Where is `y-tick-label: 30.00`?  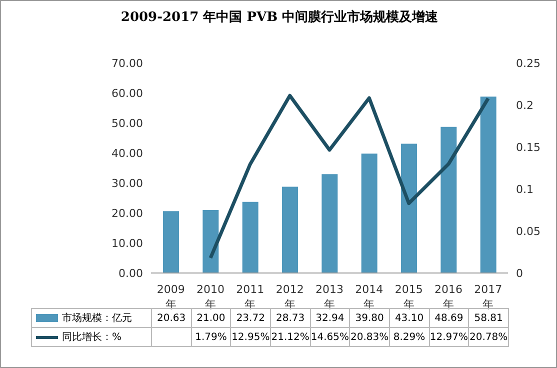
y-tick-label: 30.00 is located at coordinates (127, 183).